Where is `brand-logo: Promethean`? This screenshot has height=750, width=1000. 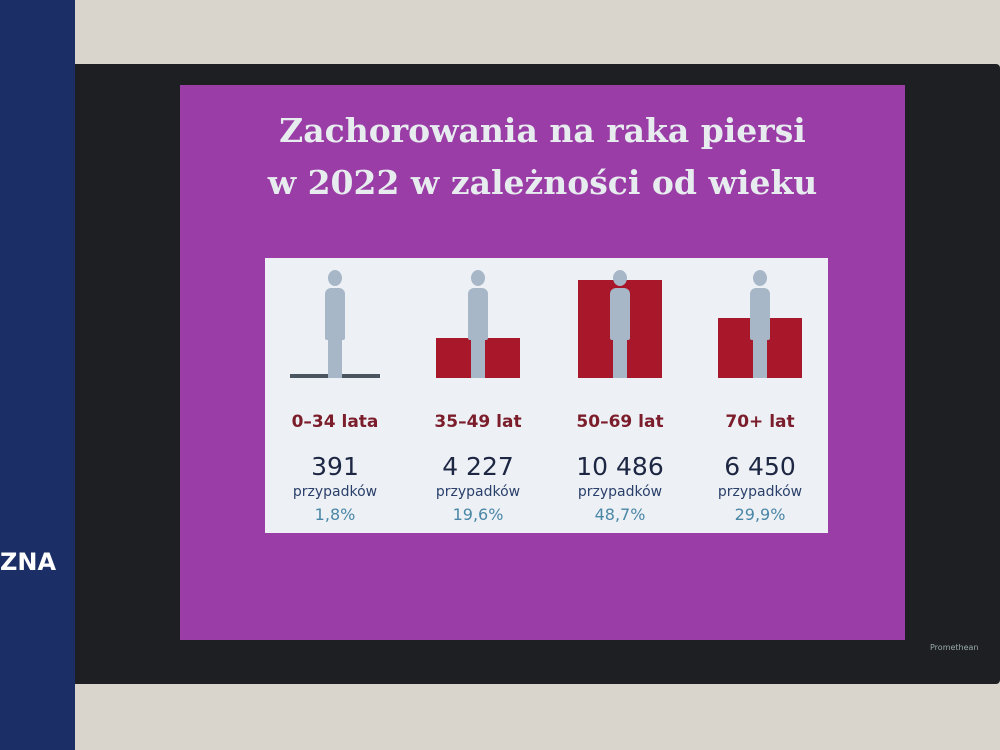
brand-logo: Promethean is located at coordinates (954, 647).